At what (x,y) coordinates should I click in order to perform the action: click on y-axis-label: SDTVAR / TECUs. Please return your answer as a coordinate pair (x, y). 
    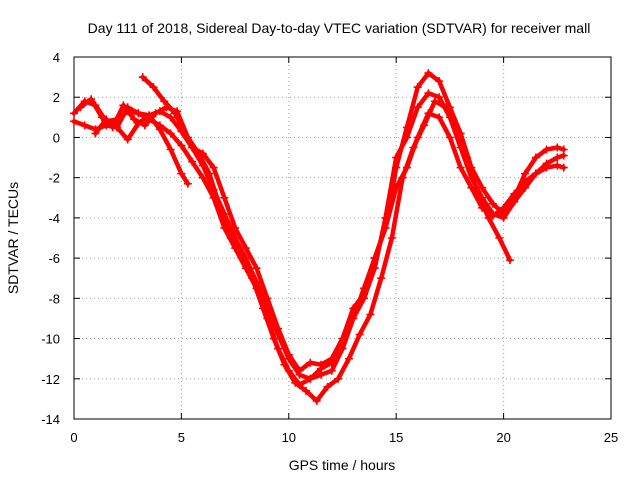
    Looking at the image, I should click on (13, 238).